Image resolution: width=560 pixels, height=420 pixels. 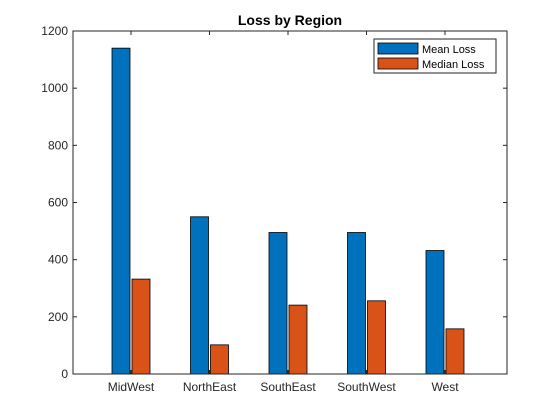 What do you see at coordinates (54, 31) in the screenshot?
I see `y-tick-label-1200: 1200` at bounding box center [54, 31].